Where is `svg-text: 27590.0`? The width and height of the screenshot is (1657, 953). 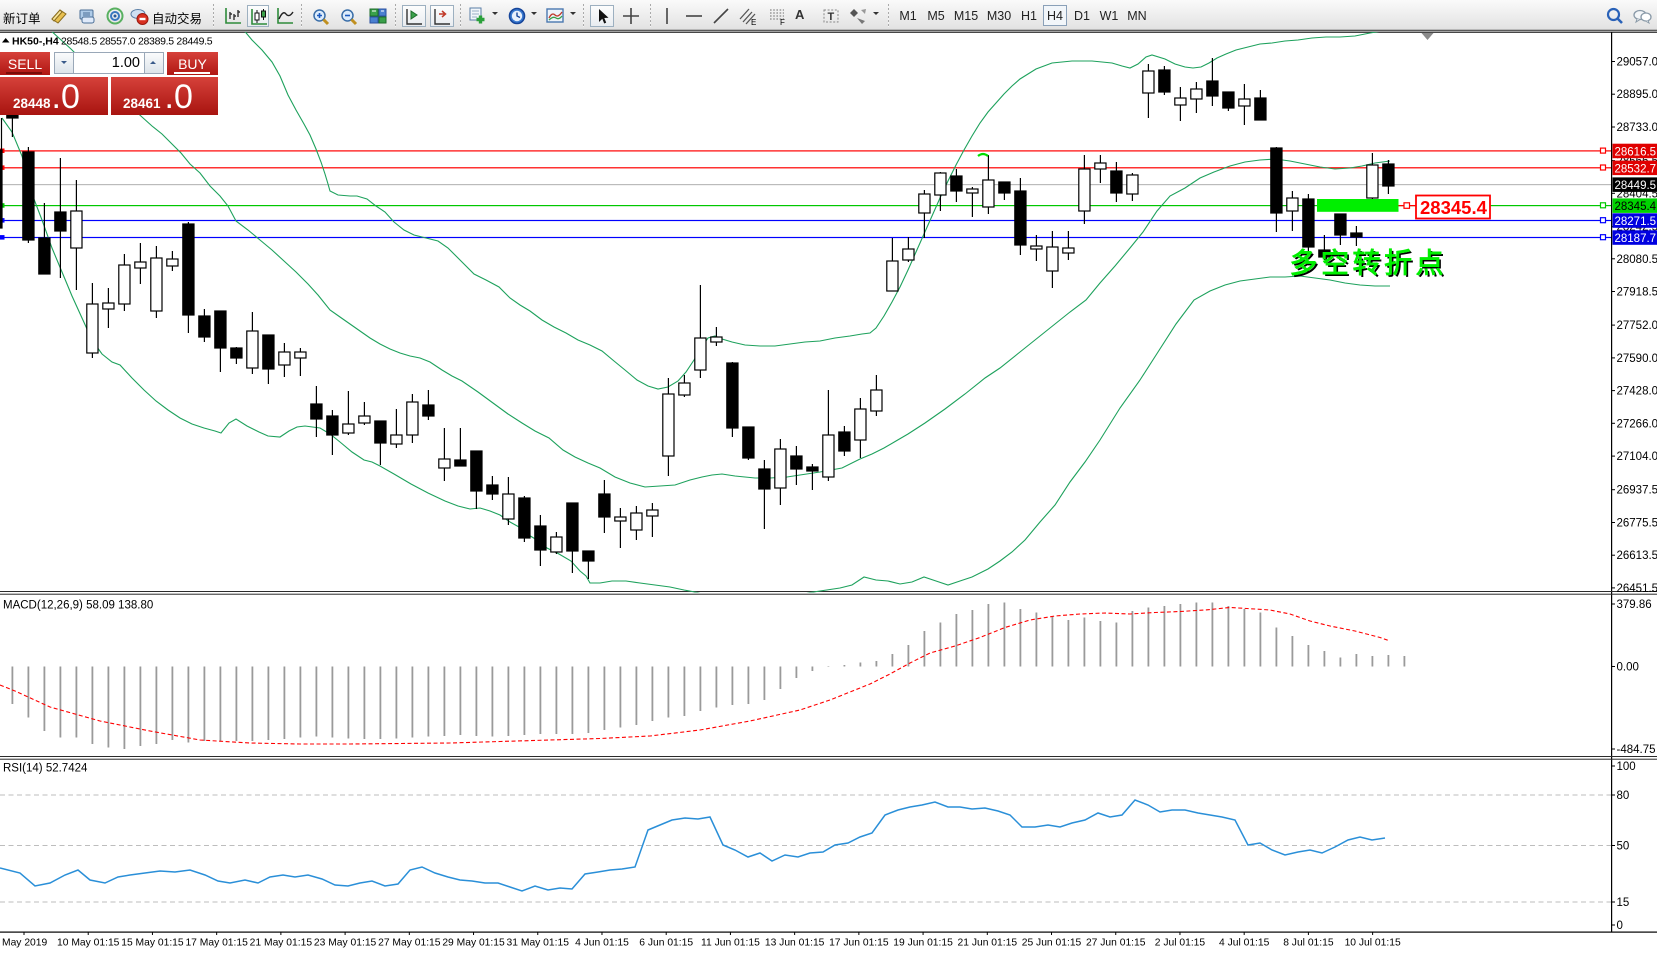 svg-text: 27590.0 is located at coordinates (1637, 359).